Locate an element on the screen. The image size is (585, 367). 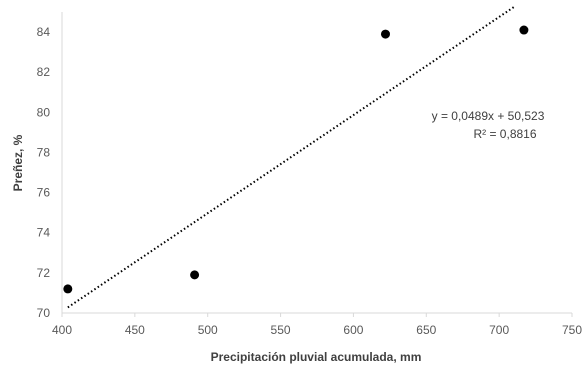
y-tick-label: 74 is located at coordinates (44, 233).